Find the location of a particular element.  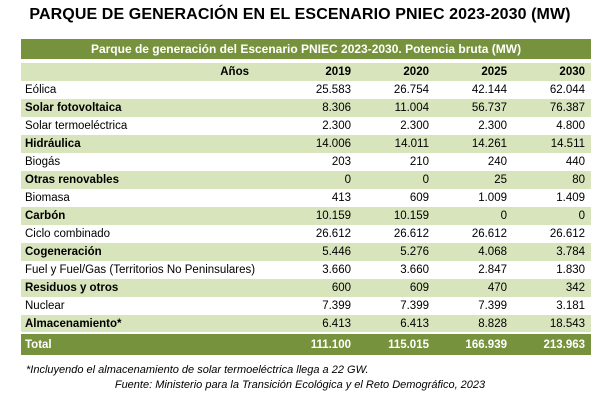

row-value: 80 is located at coordinates (552, 180).